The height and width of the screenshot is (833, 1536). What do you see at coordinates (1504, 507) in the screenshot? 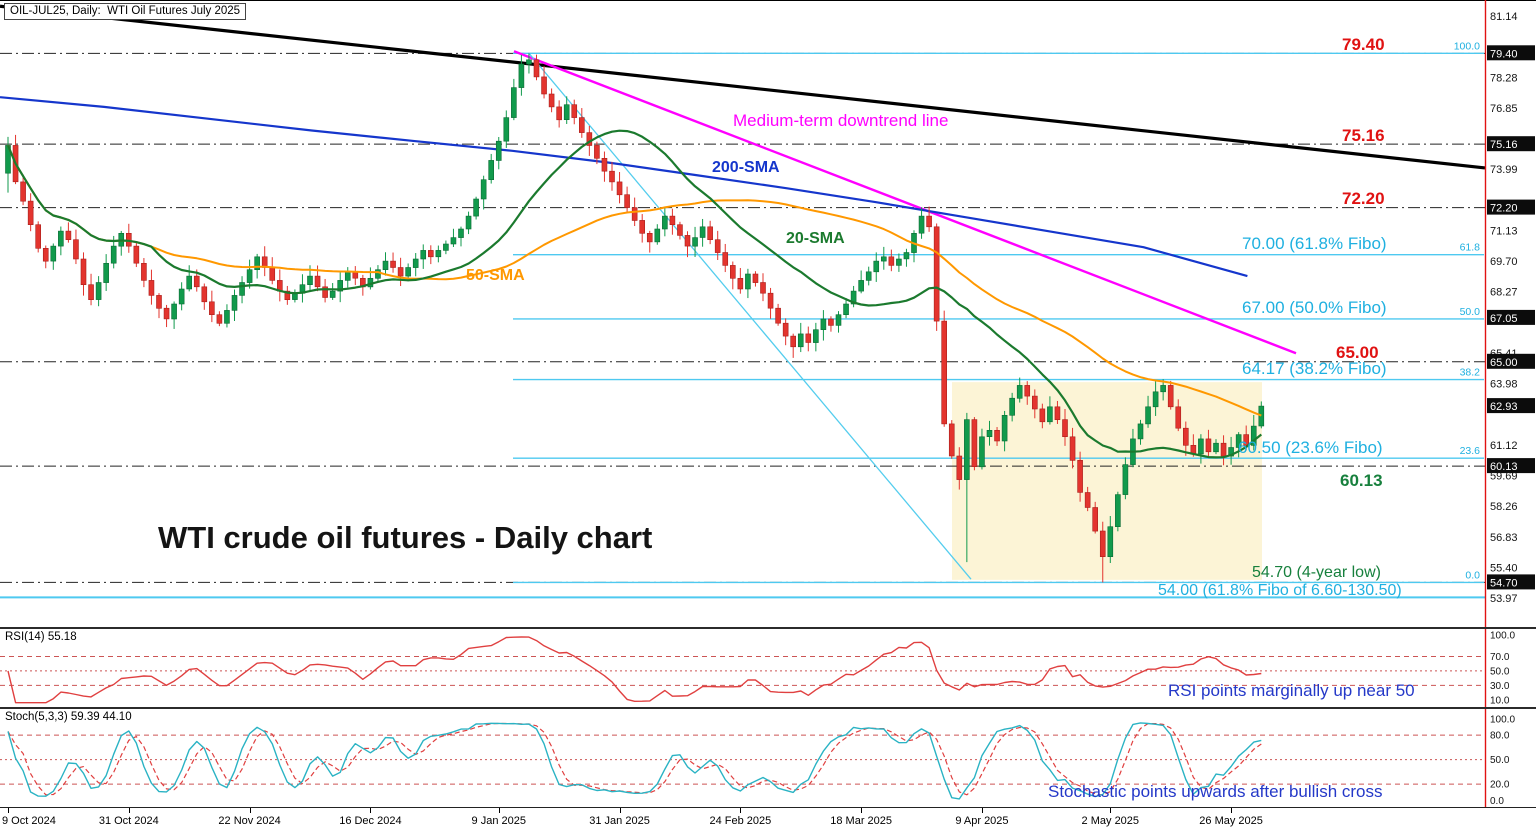
I see `price-axis-label: 58.26` at bounding box center [1504, 507].